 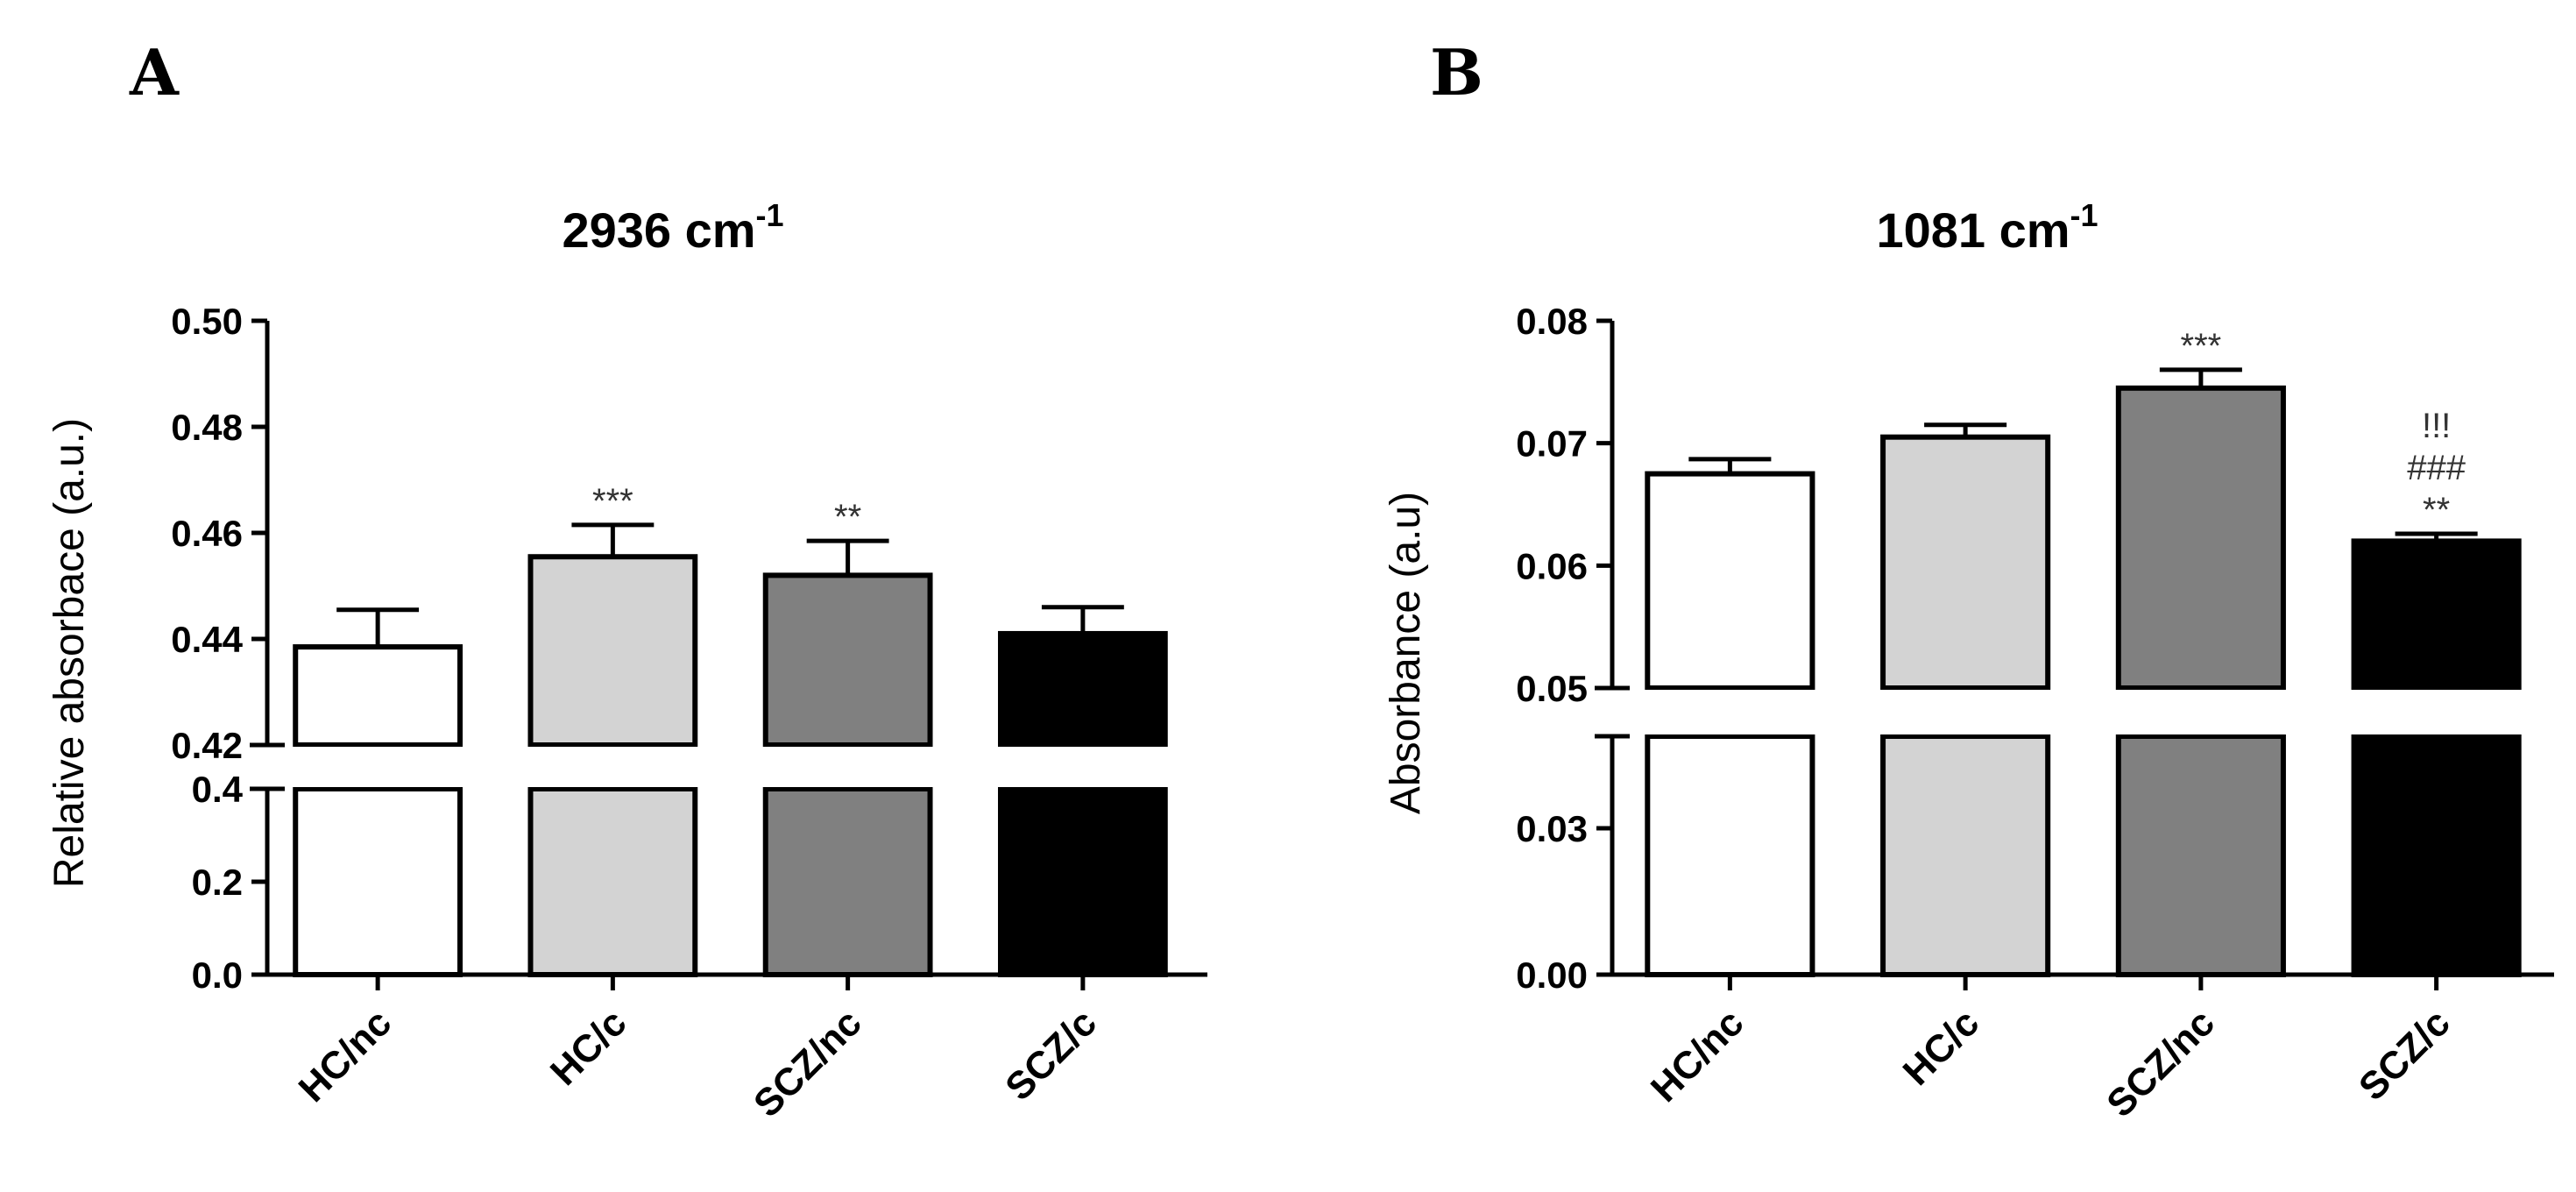 What do you see at coordinates (154, 72) in the screenshot?
I see `panel-letter: A` at bounding box center [154, 72].